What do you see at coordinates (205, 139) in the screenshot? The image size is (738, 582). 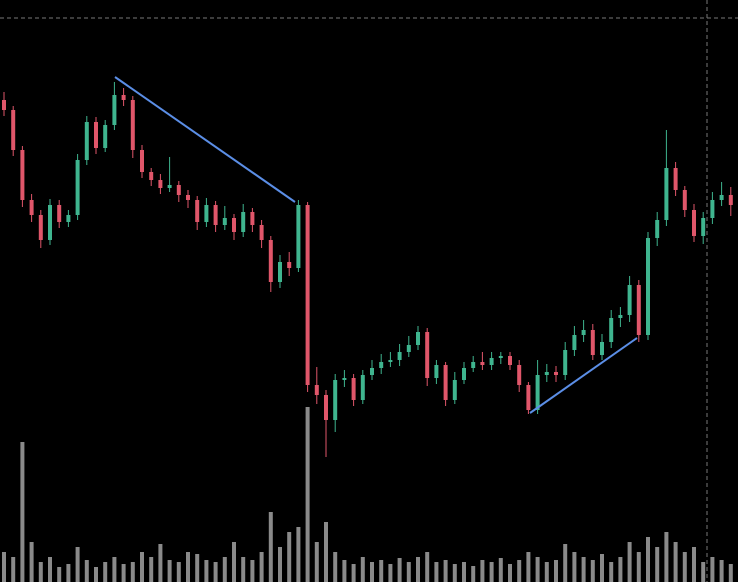 I see `trend-line` at bounding box center [205, 139].